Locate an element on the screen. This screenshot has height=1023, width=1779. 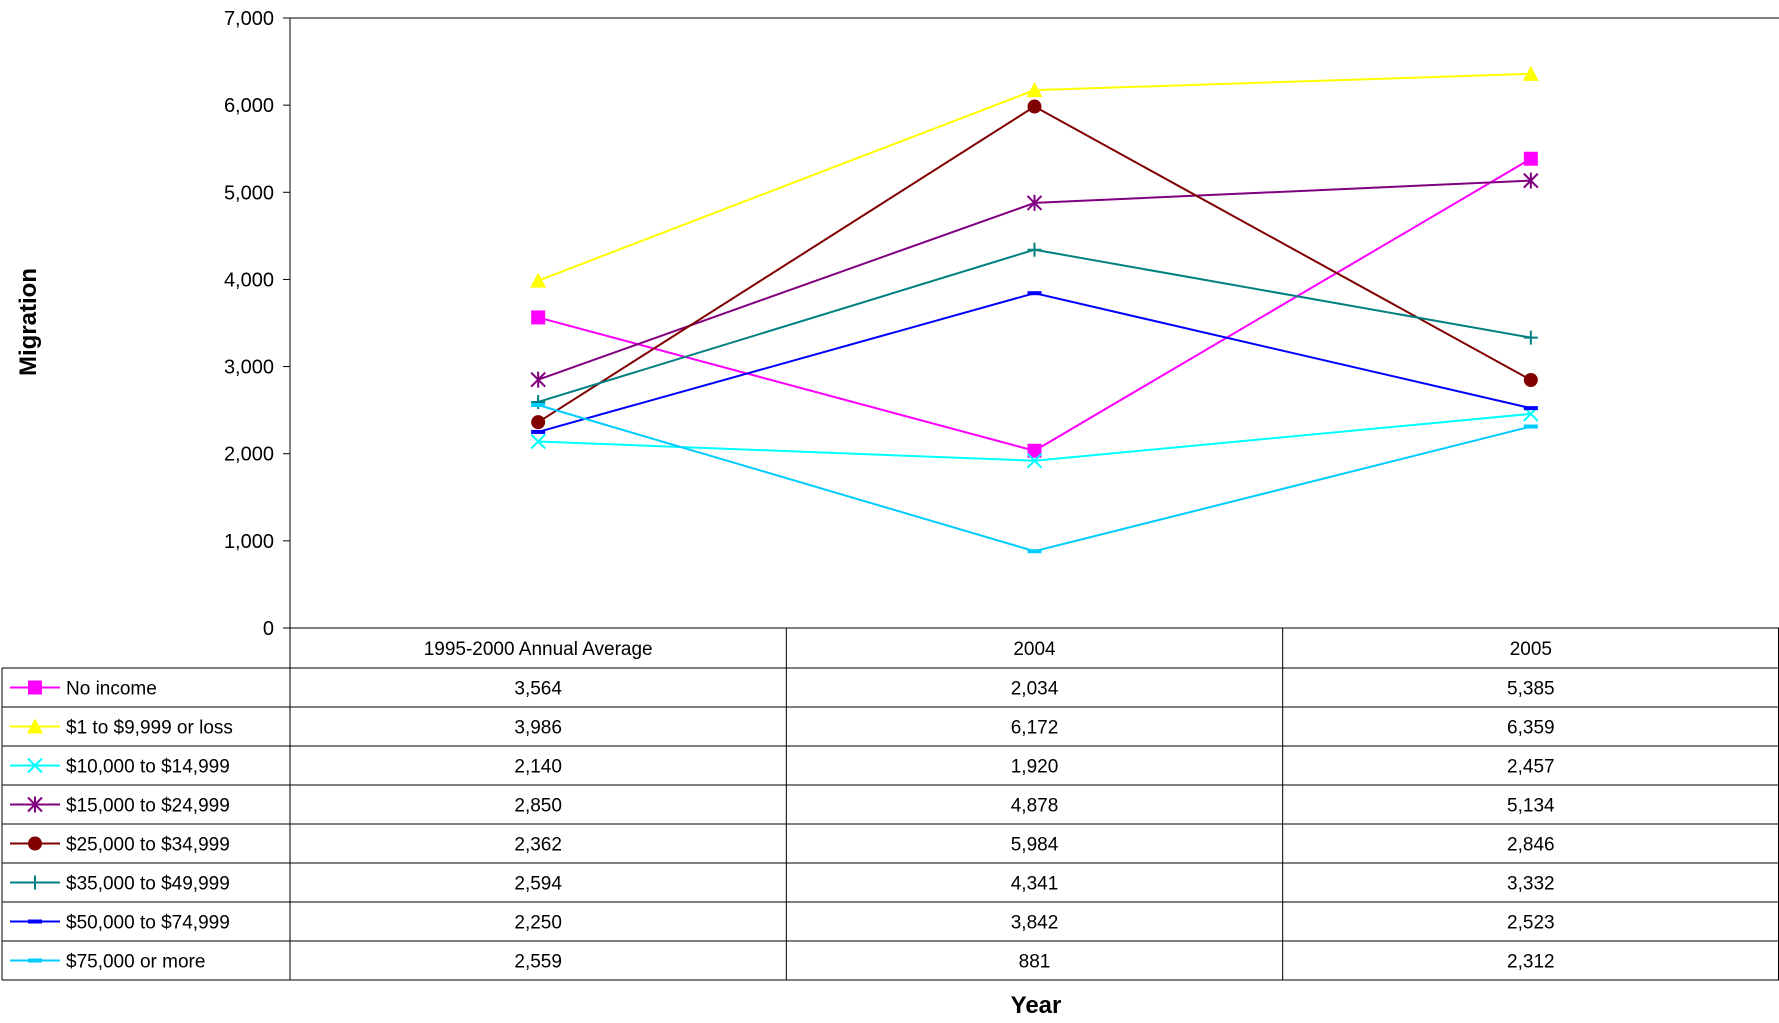
series-line is located at coordinates (1034, 362).